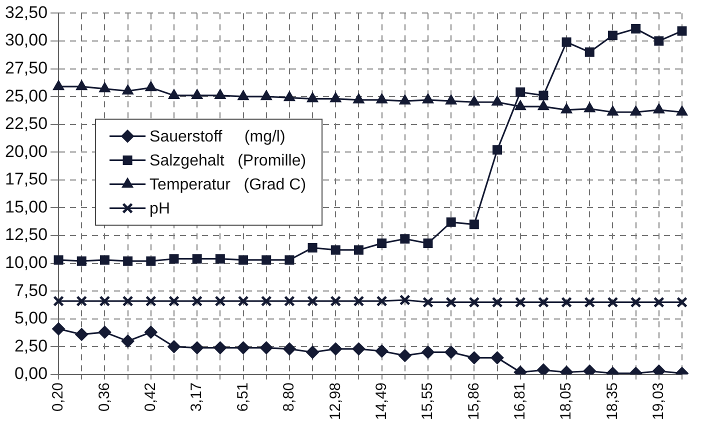 Image resolution: width=703 pixels, height=425 pixels. I want to click on y-tick-label: 2,50, so click(31, 346).